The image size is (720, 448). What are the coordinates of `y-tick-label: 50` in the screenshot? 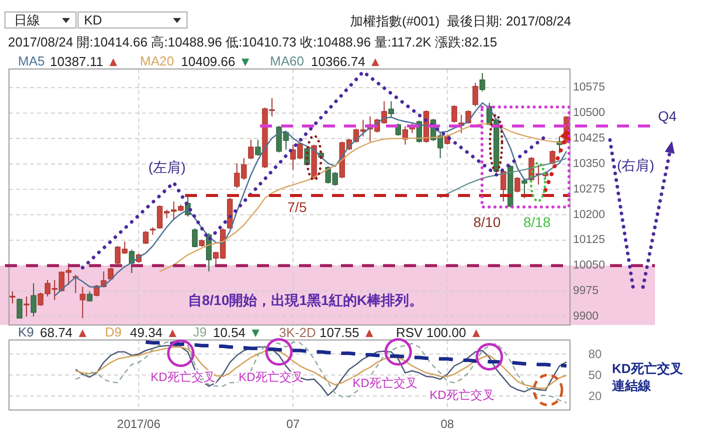 It's located at (595, 375).